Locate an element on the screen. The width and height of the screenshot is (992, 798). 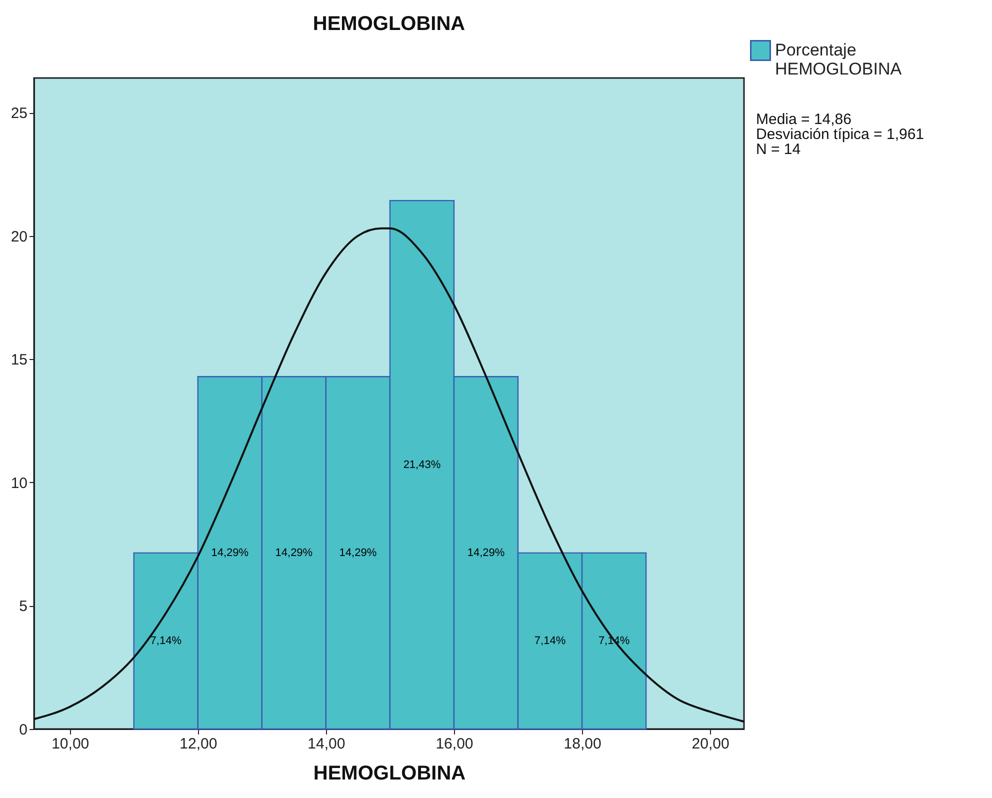
x-tick-label: 14,00 is located at coordinates (327, 744).